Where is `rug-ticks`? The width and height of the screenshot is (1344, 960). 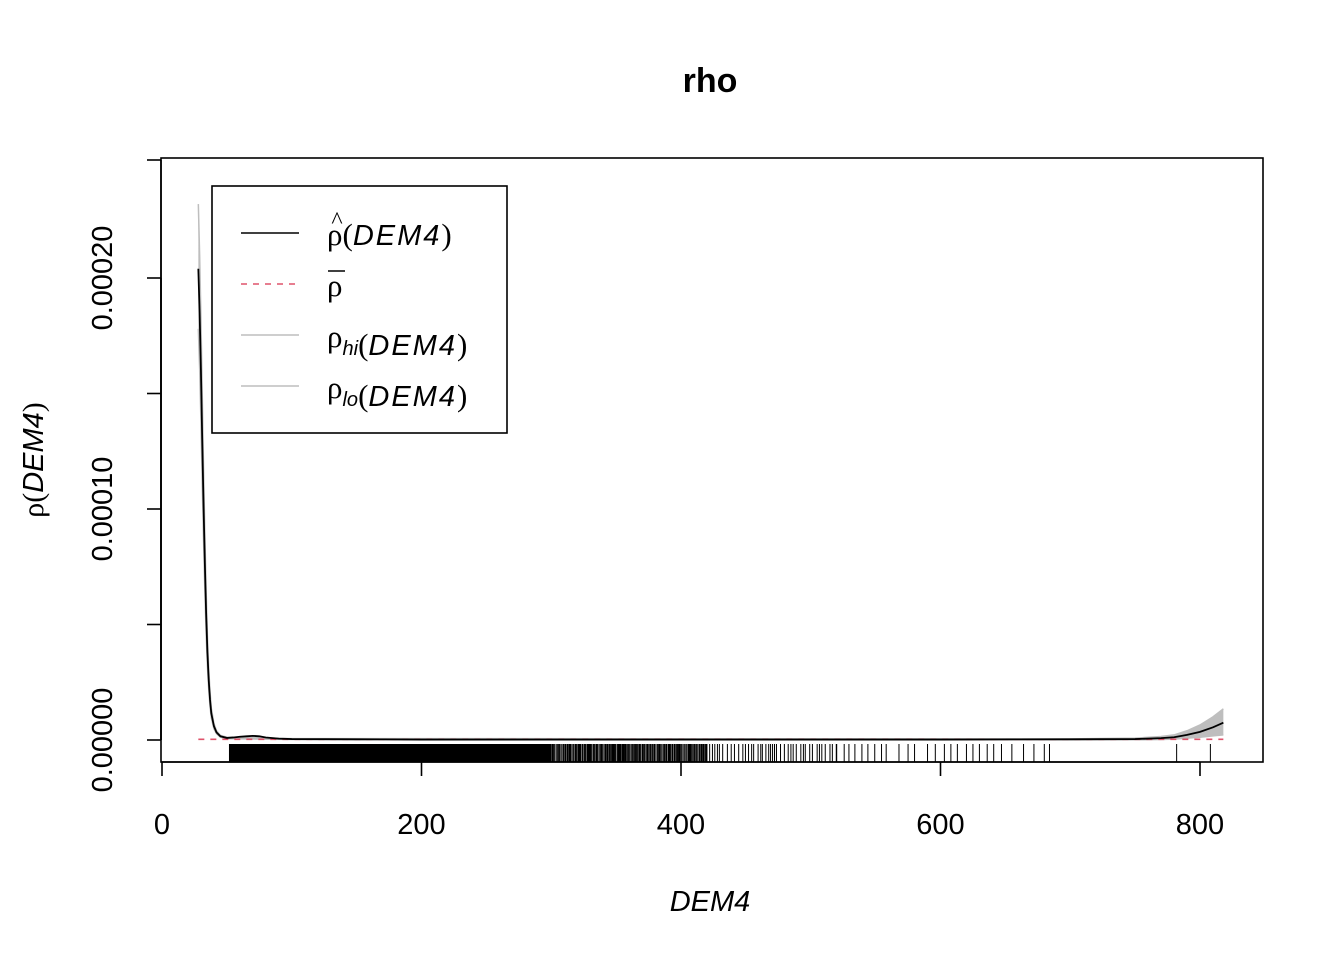
rug-ticks is located at coordinates (719, 753).